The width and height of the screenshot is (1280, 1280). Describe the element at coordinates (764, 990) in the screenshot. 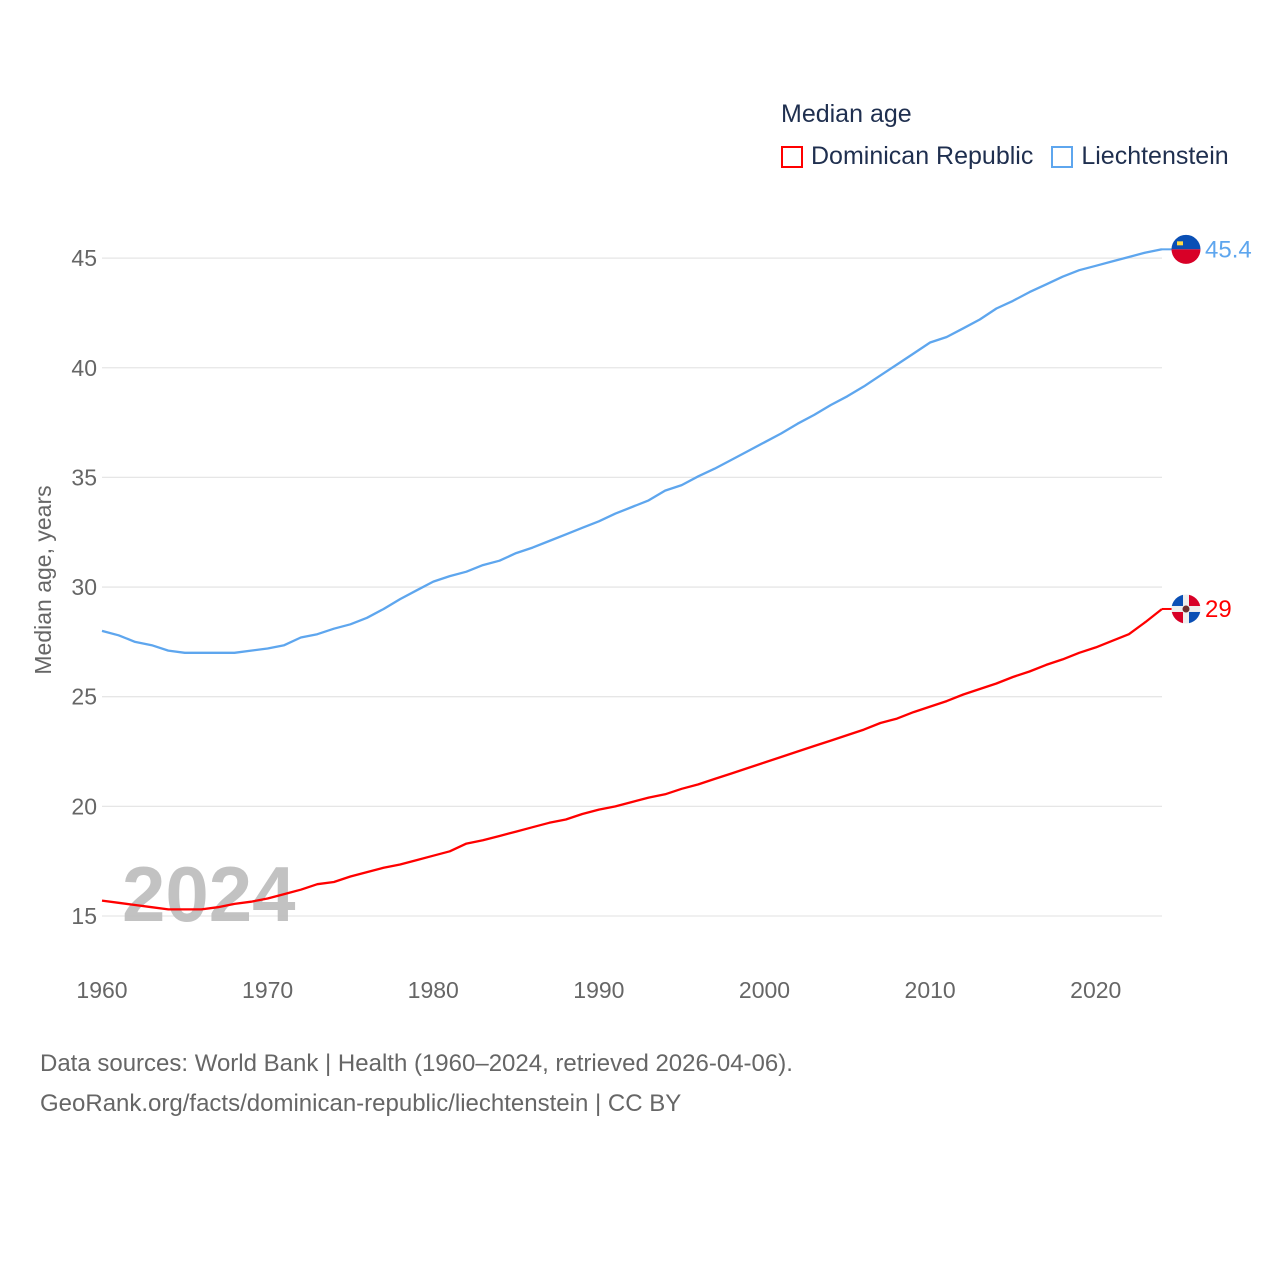

I see `x-tick-label: 2000` at that location.